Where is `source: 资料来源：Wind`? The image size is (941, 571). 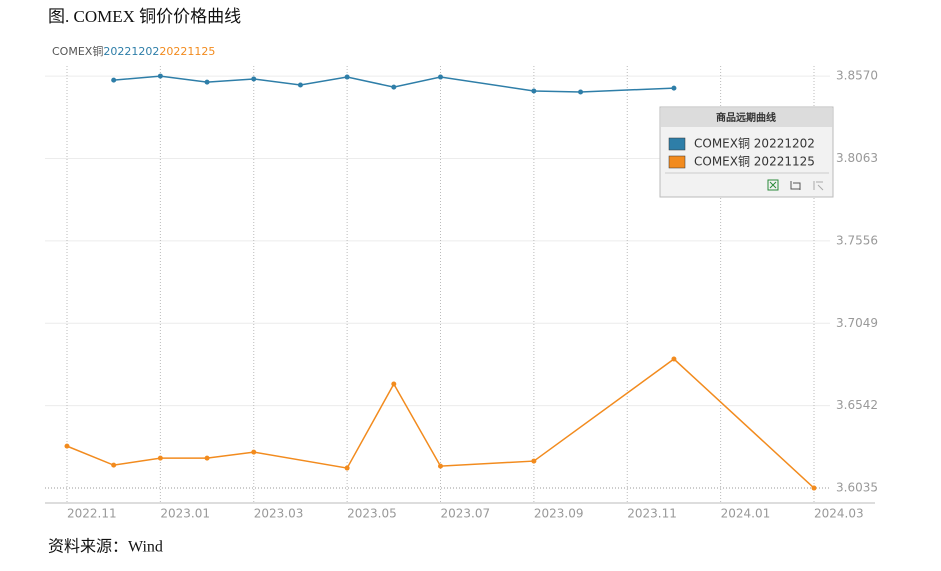 source: 资料来源：Wind is located at coordinates (105, 547).